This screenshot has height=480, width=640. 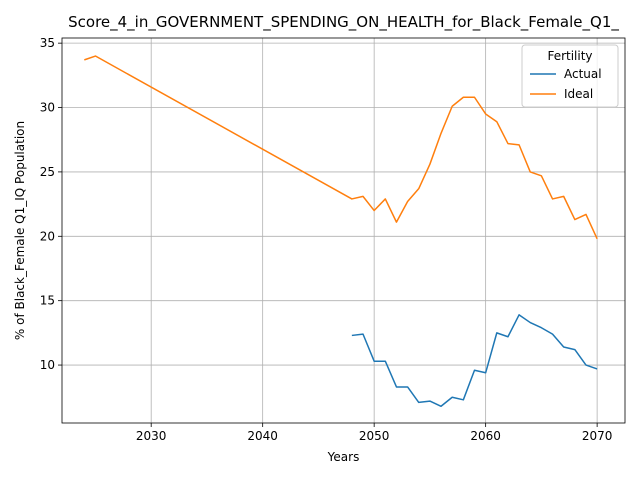 I want to click on y-tick-label: 35, so click(x=47, y=43).